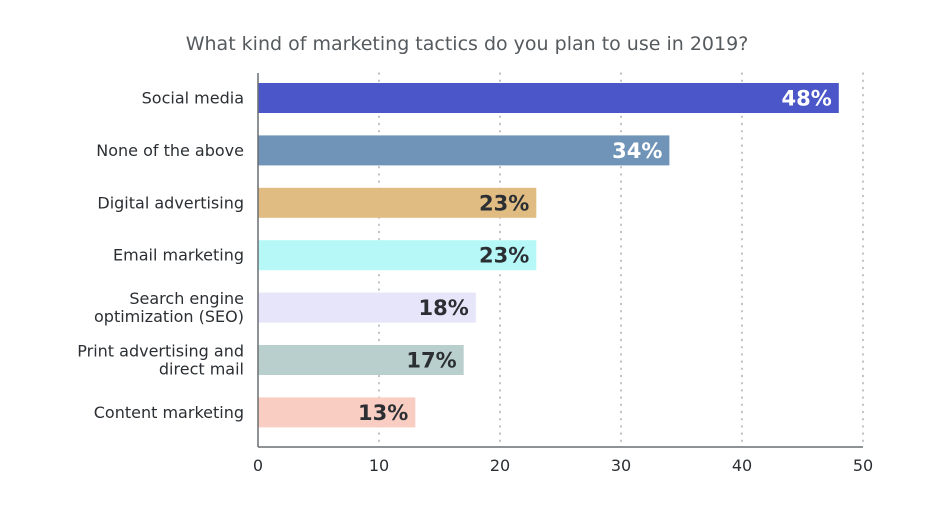  Describe the element at coordinates (383, 413) in the screenshot. I see `data-label: 13%` at that location.